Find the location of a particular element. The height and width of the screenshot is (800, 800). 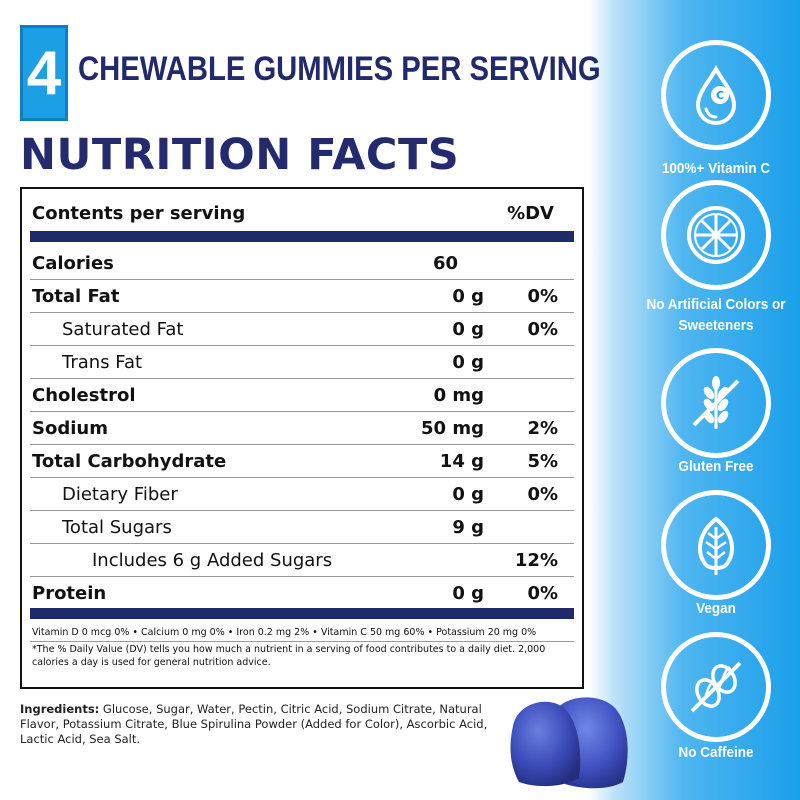

nutrient-dv: 5% is located at coordinates (542, 461).